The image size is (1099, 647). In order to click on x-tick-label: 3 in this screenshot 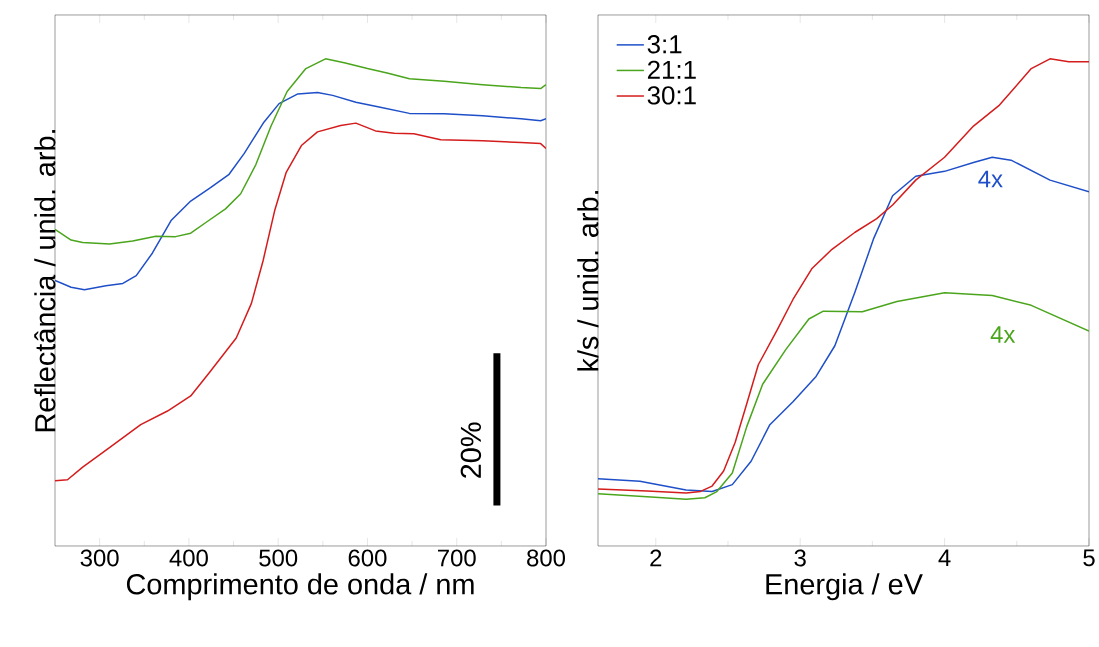, I will do `click(800, 558)`.